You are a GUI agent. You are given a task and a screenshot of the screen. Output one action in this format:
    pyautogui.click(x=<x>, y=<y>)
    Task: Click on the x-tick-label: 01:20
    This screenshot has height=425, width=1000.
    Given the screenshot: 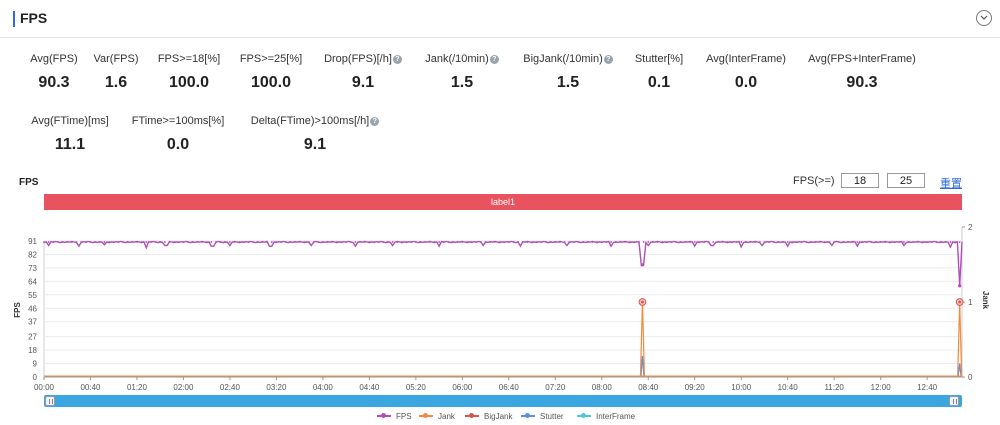 What is the action you would take?
    pyautogui.click(x=137, y=387)
    